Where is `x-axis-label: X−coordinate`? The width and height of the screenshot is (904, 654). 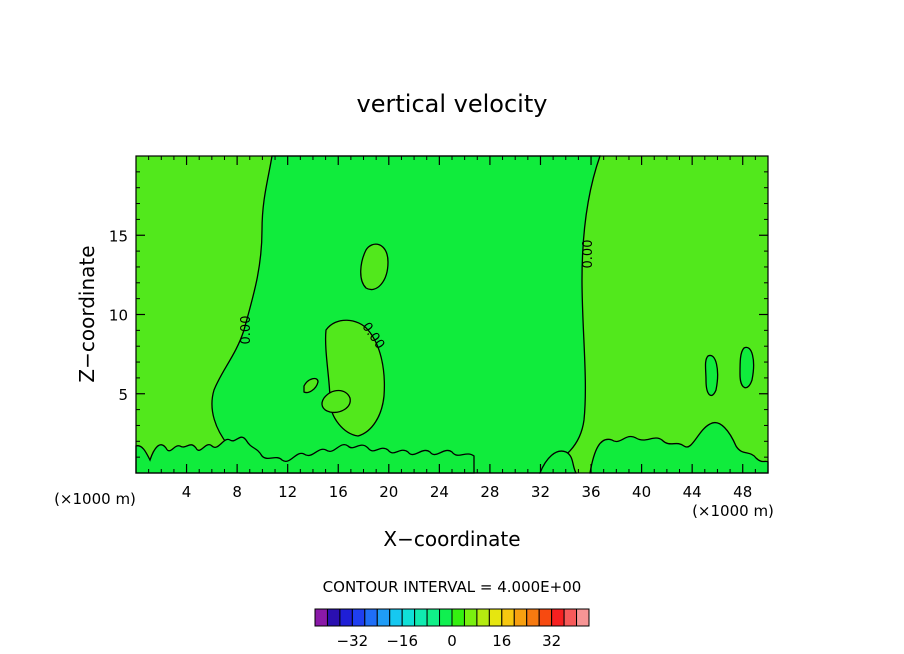
x-axis-label: X−coordinate is located at coordinates (451, 539).